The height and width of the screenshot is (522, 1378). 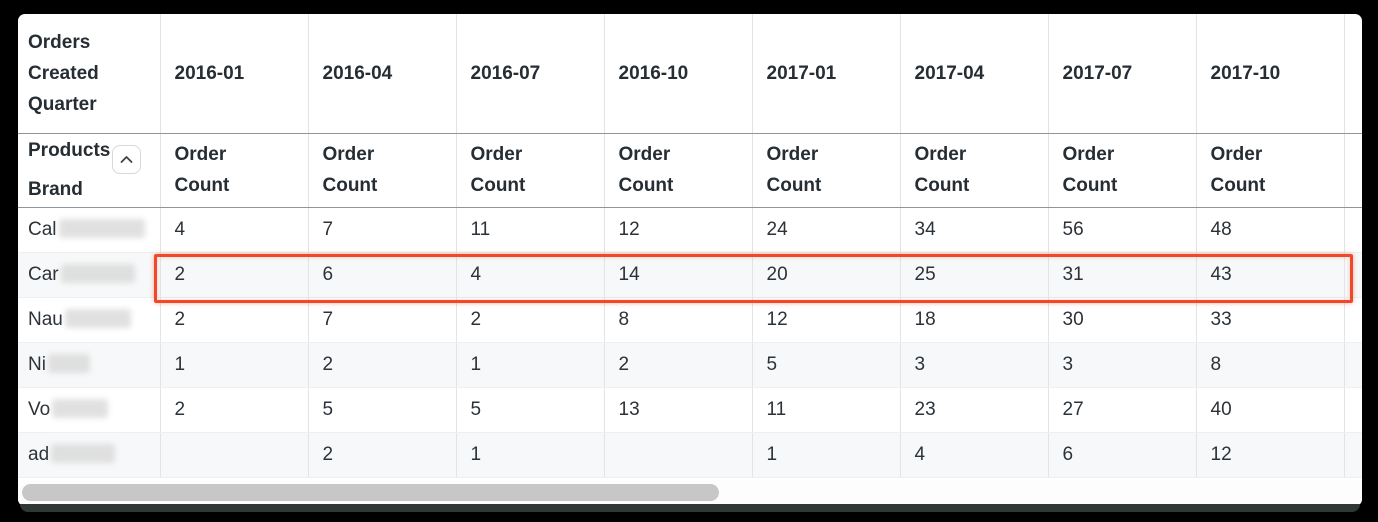 I want to click on brand-prefix: Vo, so click(x=39, y=409).